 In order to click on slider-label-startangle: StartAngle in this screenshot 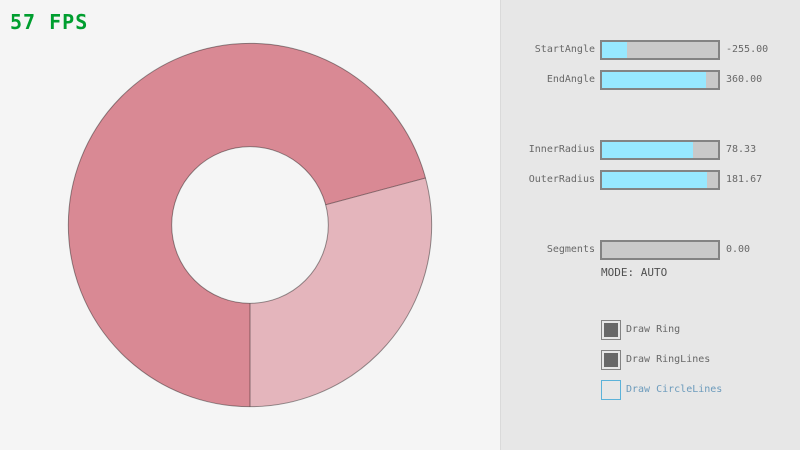, I will do `click(564, 49)`.